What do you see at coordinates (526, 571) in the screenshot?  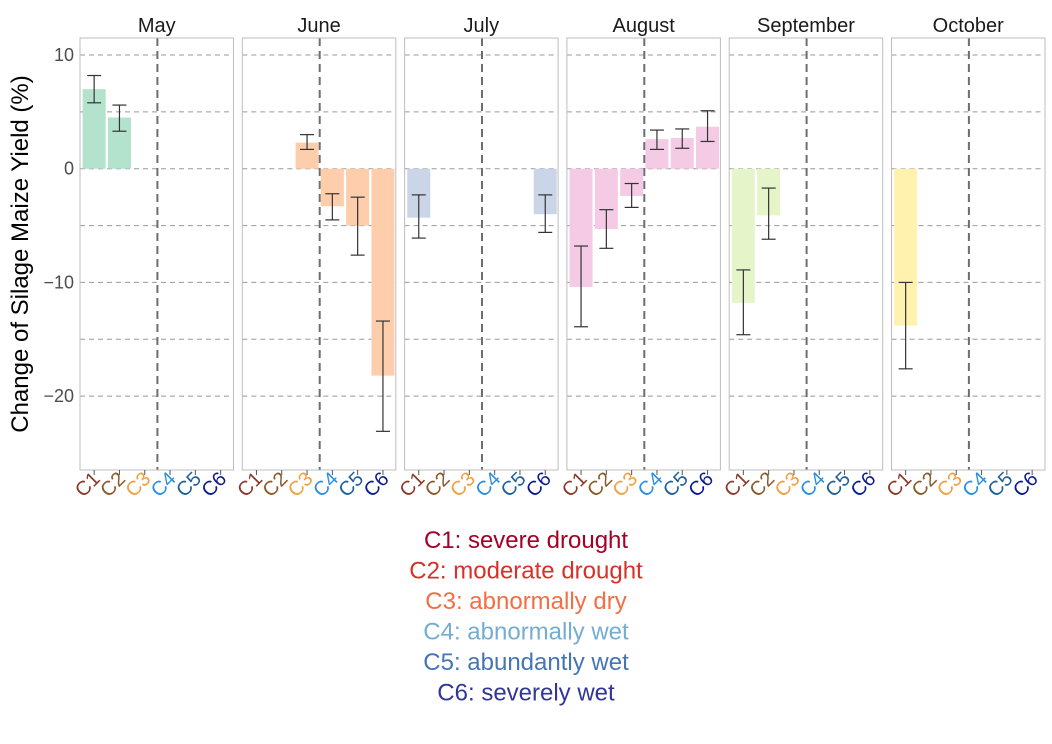 I see `legend-entry: C2: moderate drought` at bounding box center [526, 571].